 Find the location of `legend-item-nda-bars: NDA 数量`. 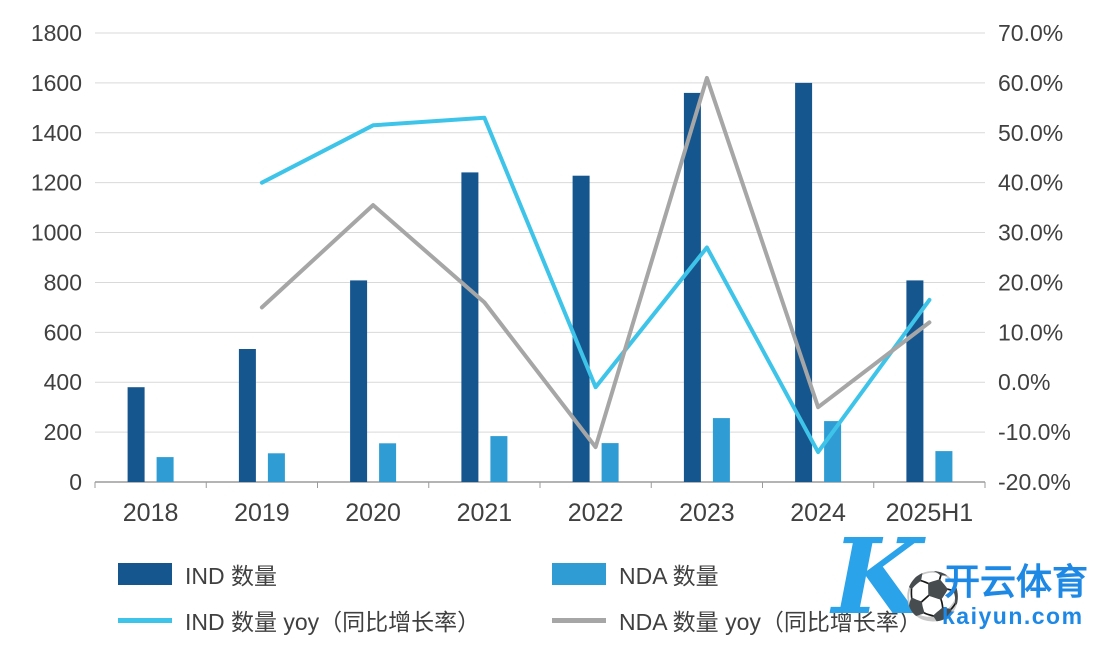

legend-item-nda-bars: NDA 数量 is located at coordinates (737, 574).